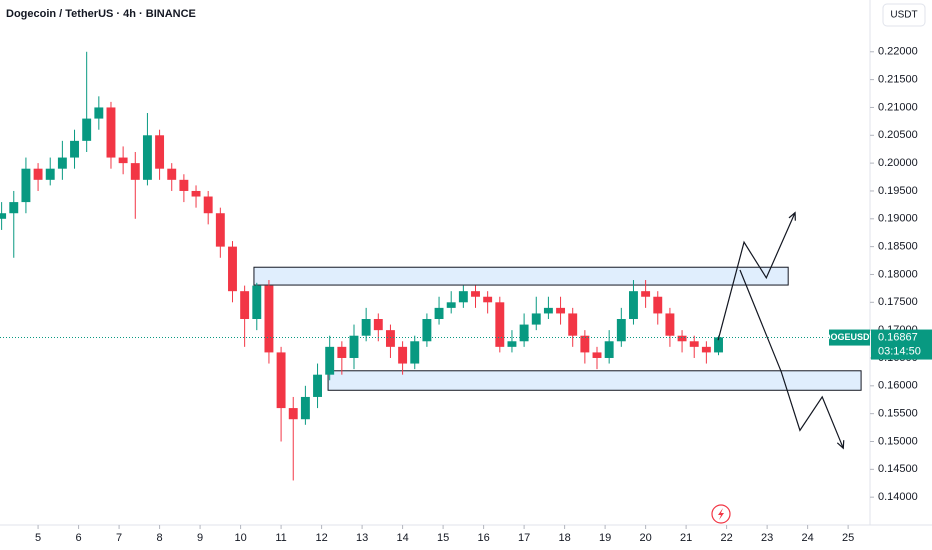  I want to click on symbol-tag, so click(849, 337).